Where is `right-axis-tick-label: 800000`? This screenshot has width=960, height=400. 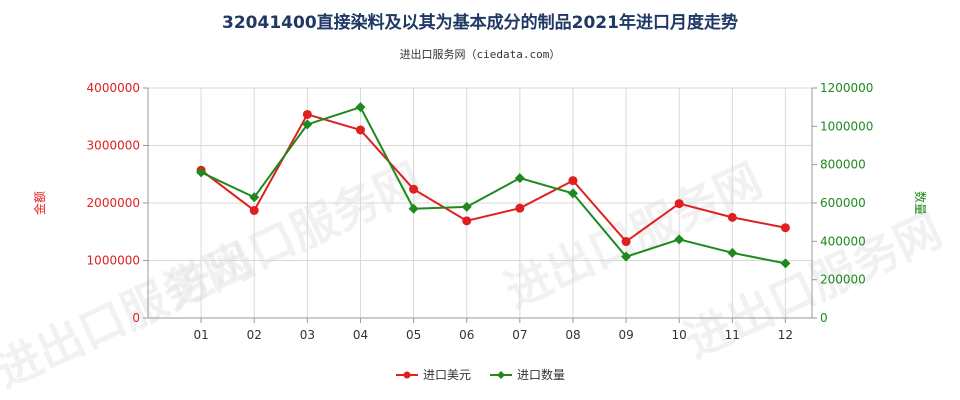
right-axis-tick-label: 800000 is located at coordinates (843, 165).